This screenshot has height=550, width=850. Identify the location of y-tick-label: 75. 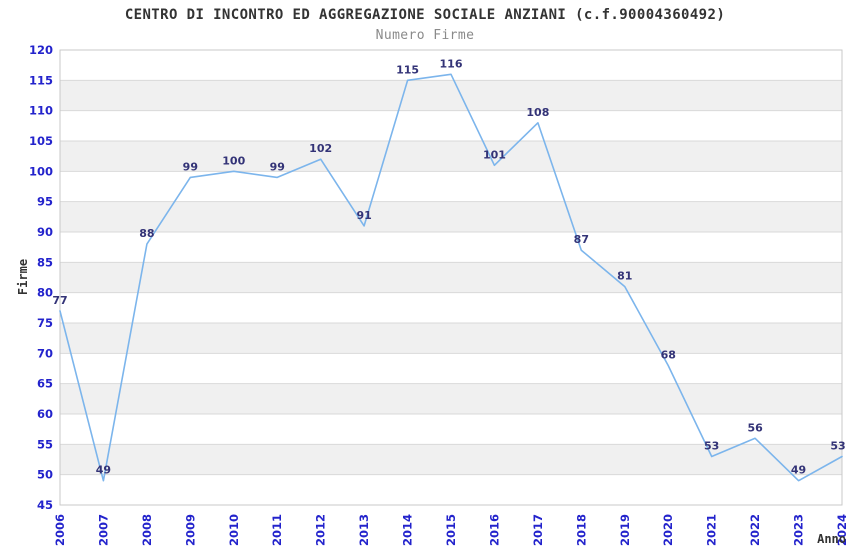
(45, 323).